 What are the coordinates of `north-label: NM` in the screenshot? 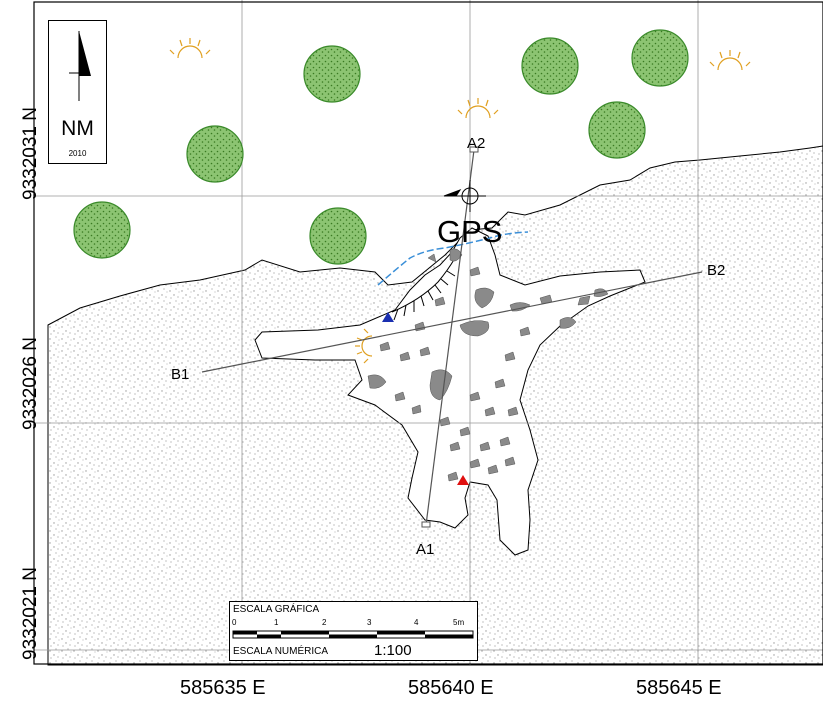 It's located at (77, 128).